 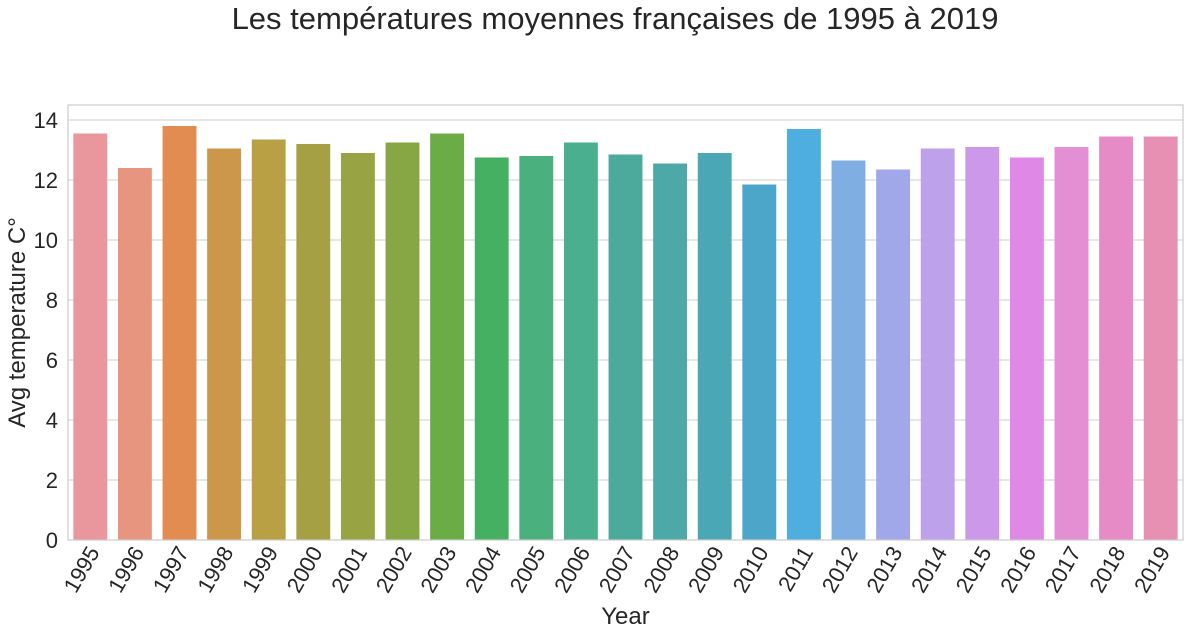 I want to click on x-tick-label: 1998, so click(x=215, y=569).